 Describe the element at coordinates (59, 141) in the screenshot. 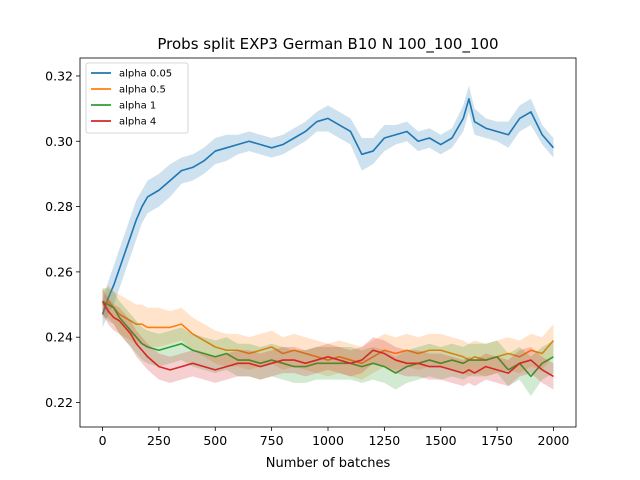

I see `y-tick-label: 0.30` at that location.